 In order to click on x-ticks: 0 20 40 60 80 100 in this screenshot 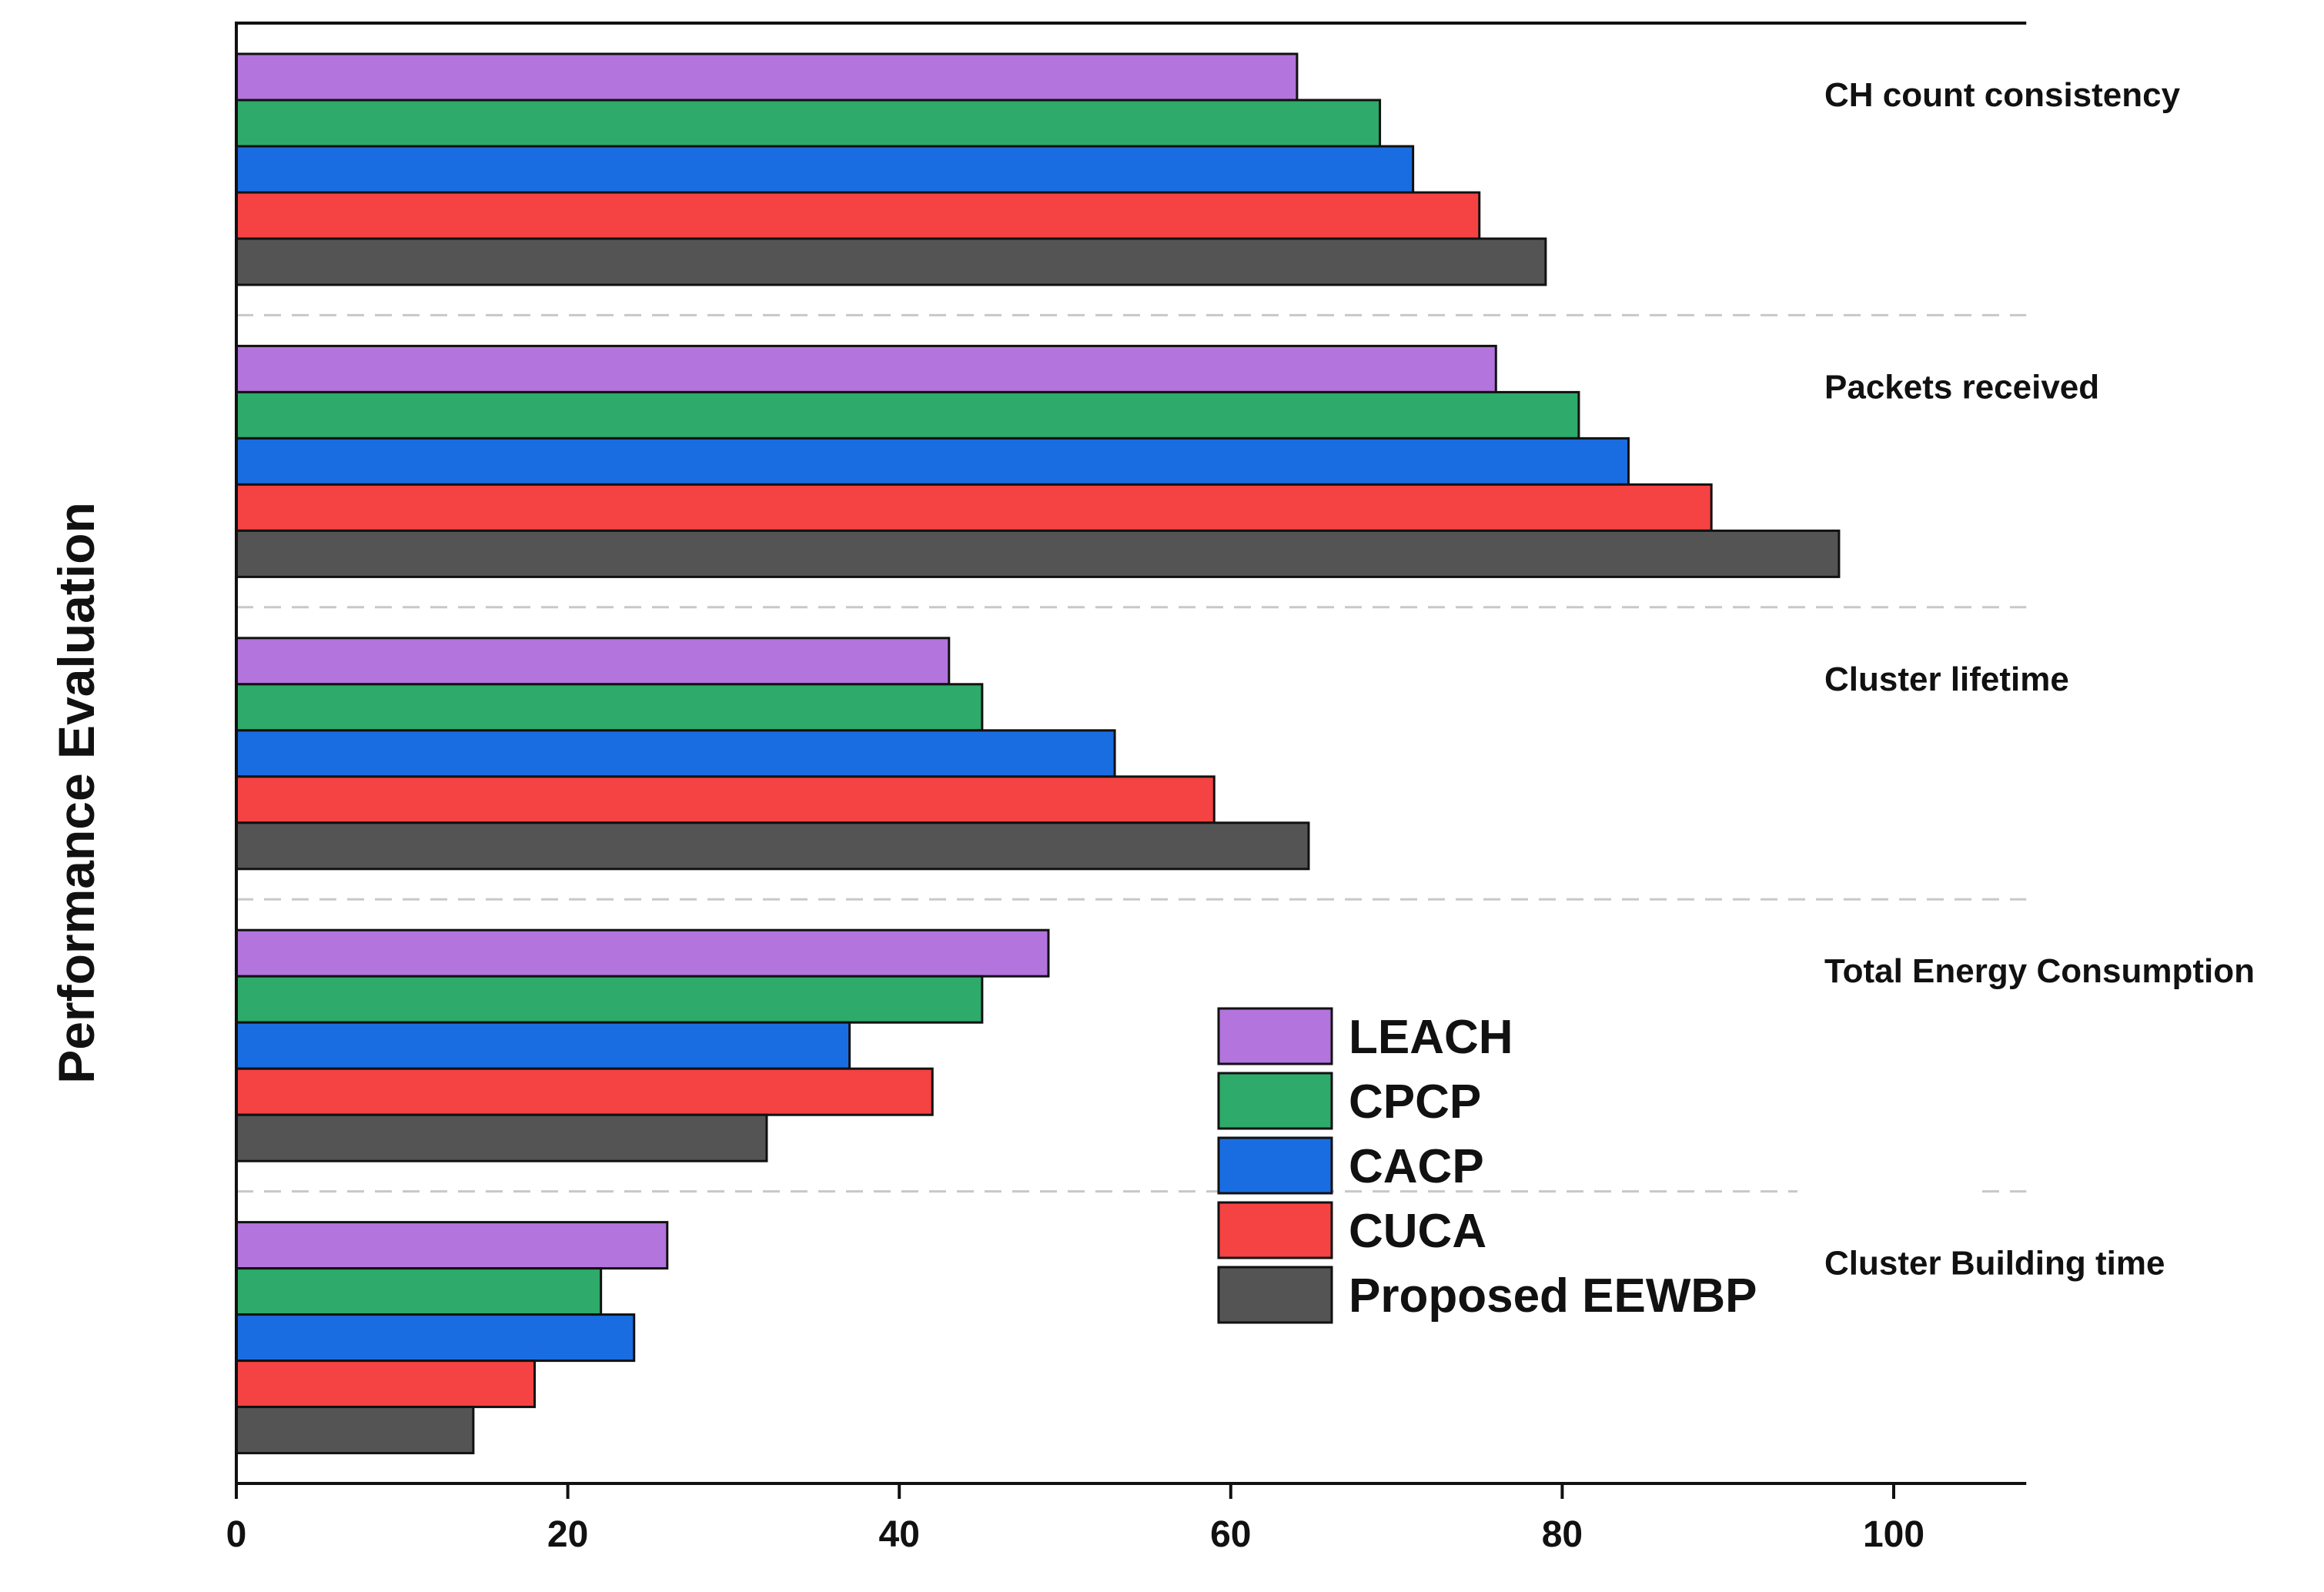, I will do `click(1075, 1519)`.